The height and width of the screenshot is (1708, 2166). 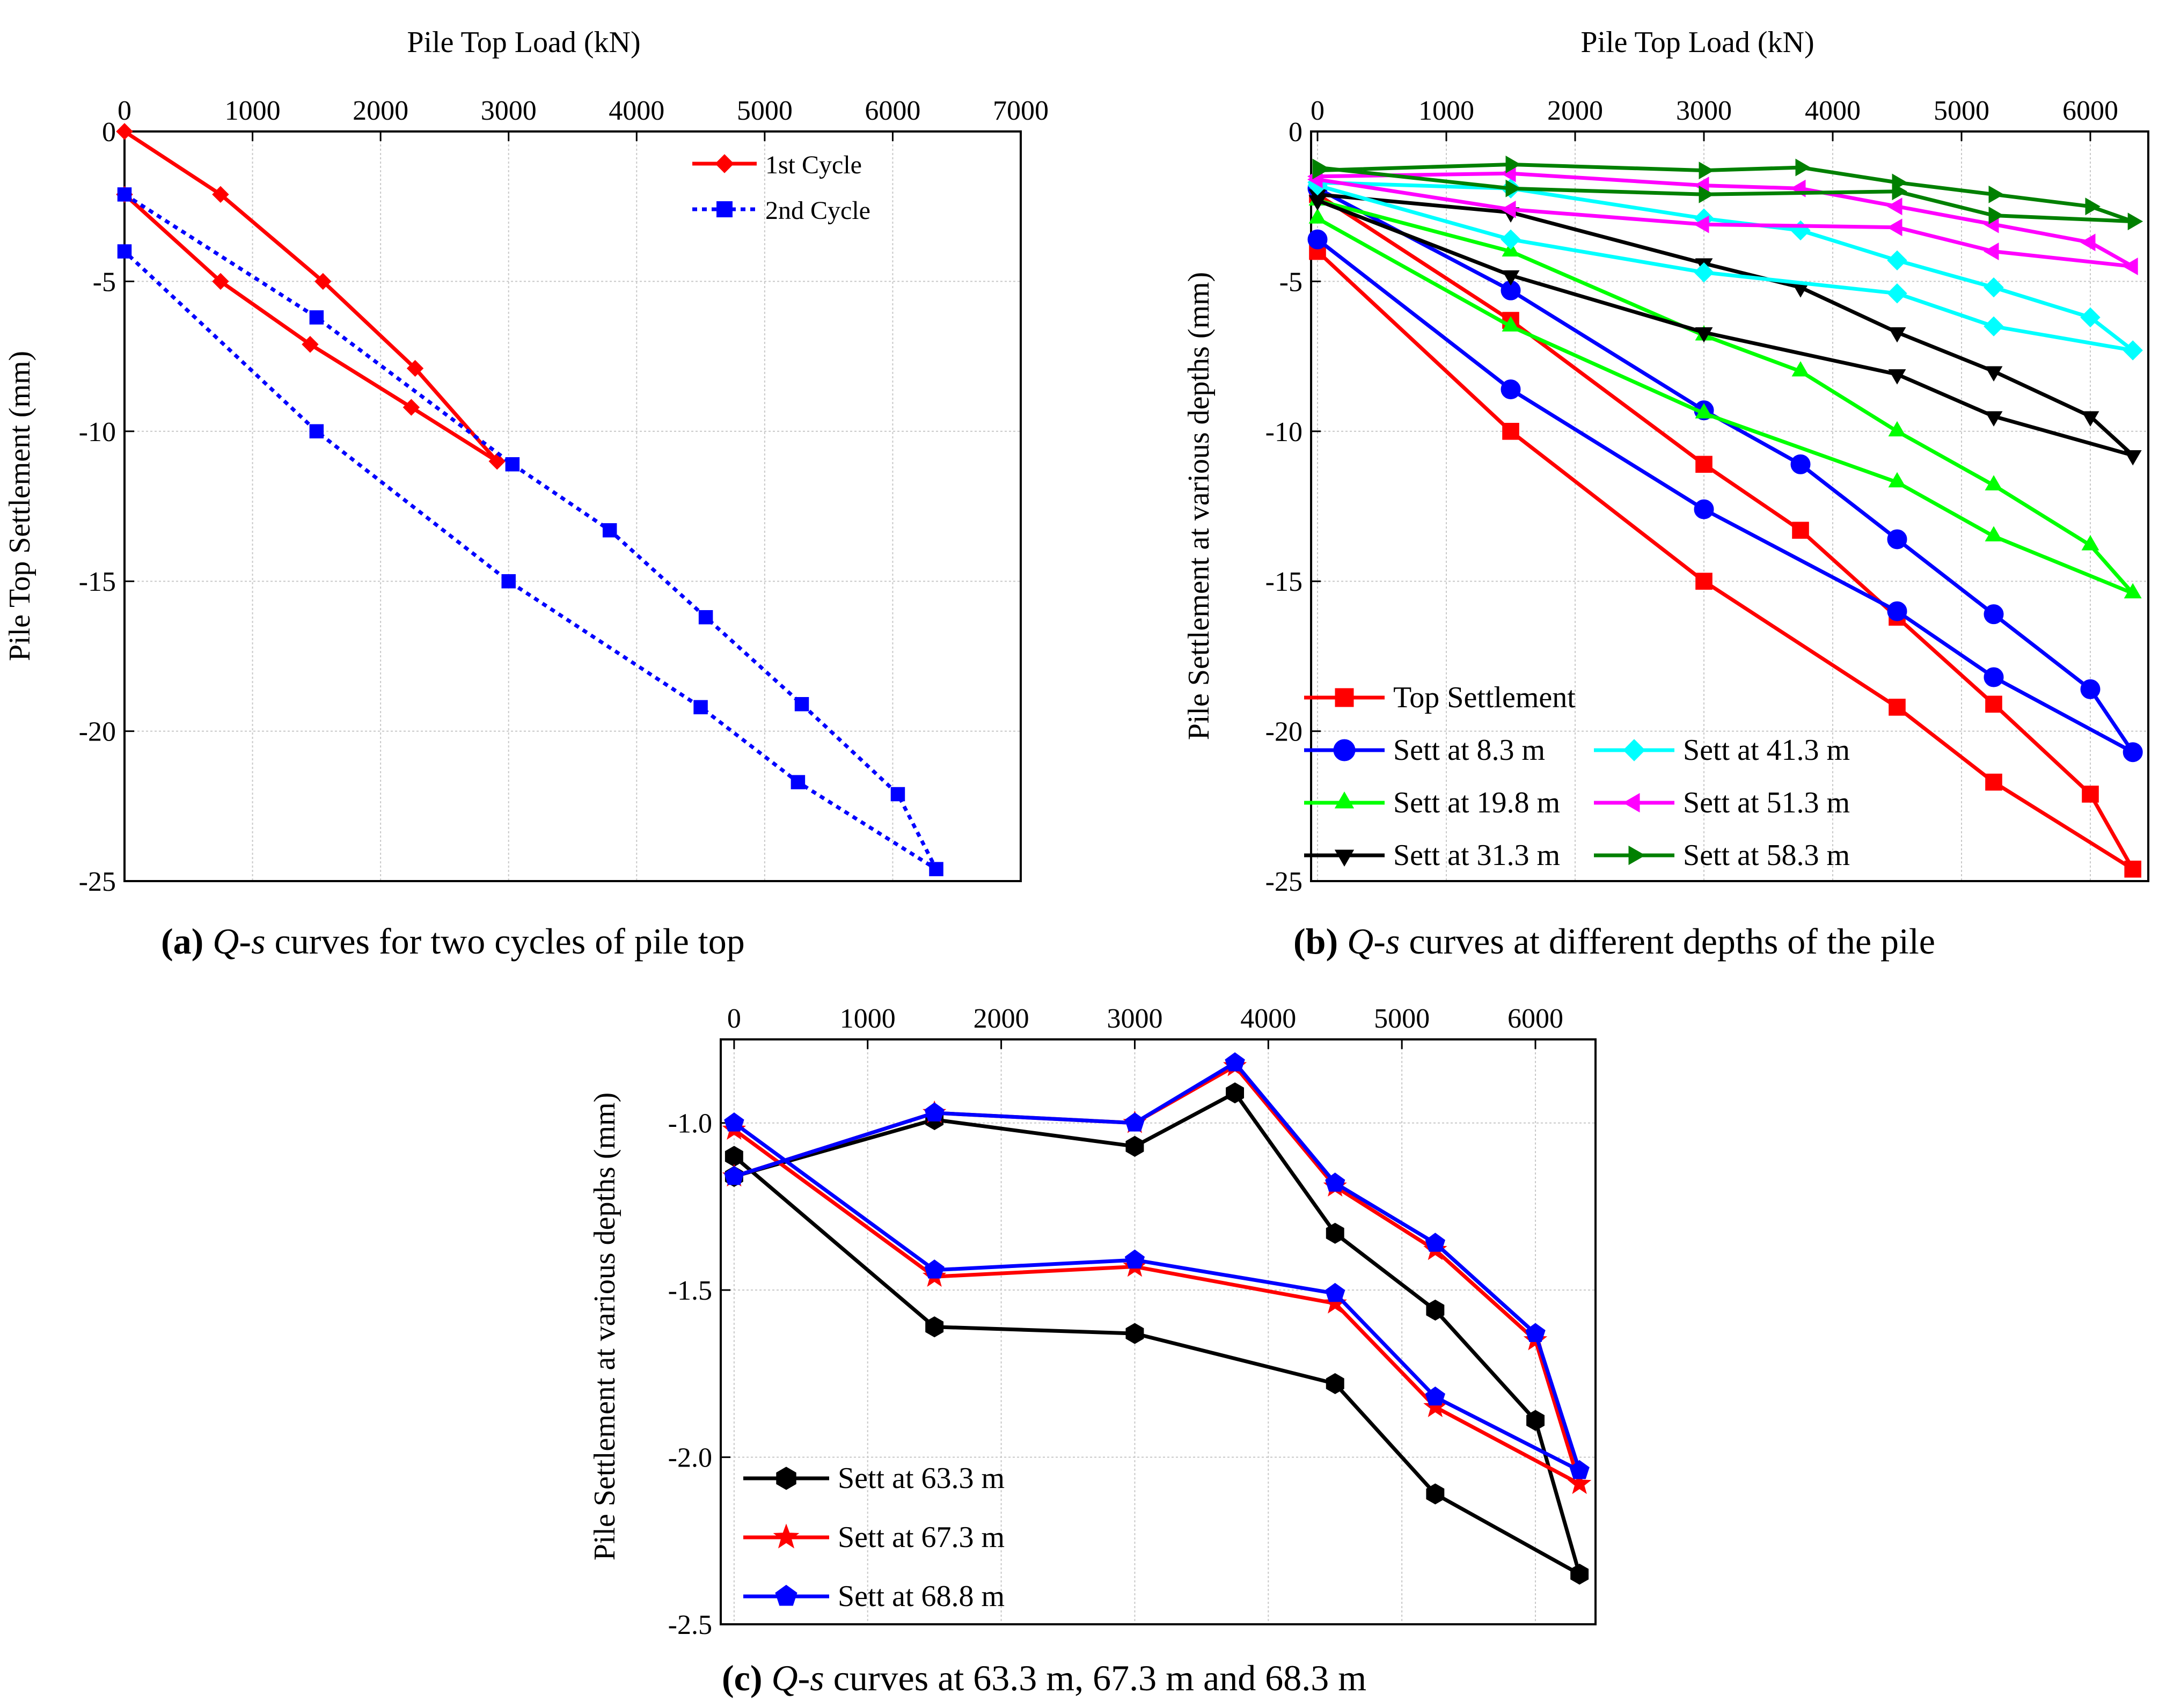 I want to click on plot-frame, so click(x=1158, y=1331).